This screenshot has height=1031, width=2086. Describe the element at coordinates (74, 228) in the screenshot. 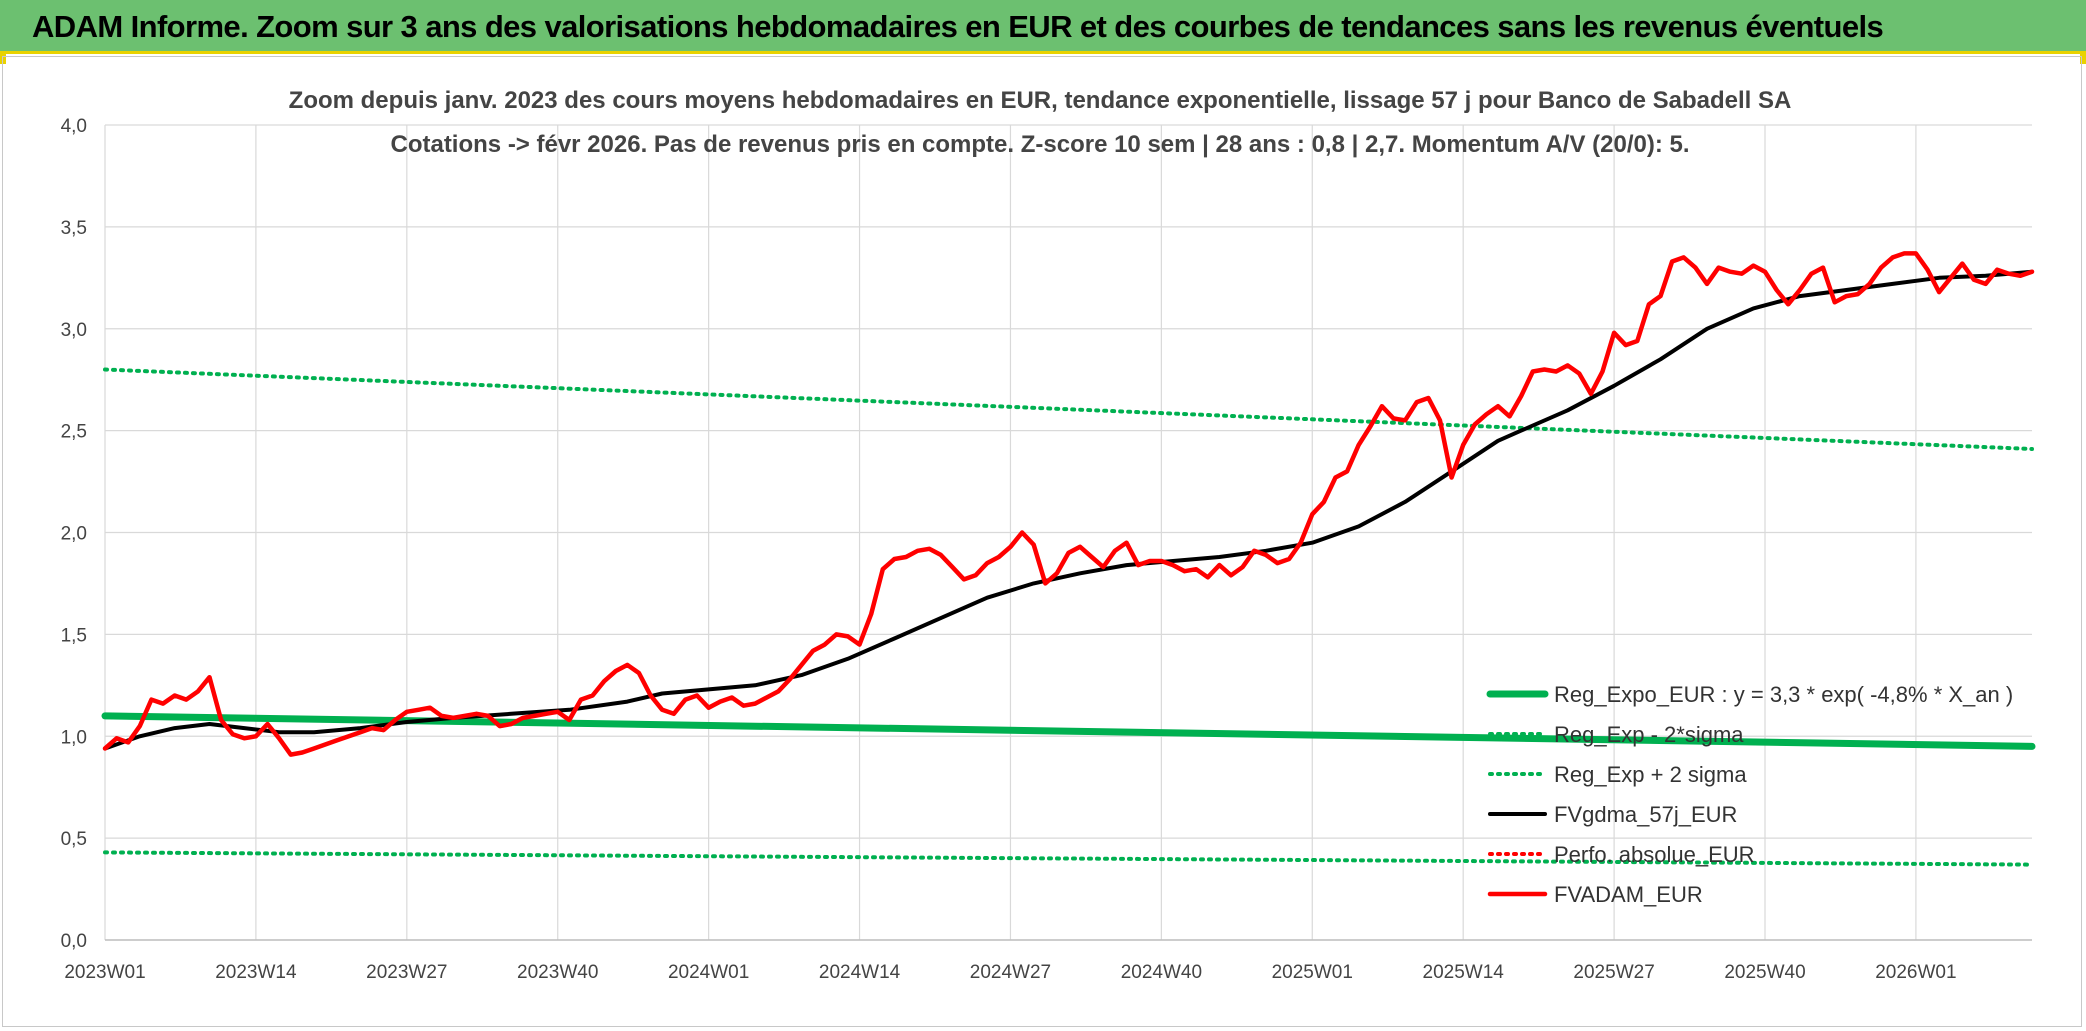

I see `y-tick-label: 3,5` at that location.